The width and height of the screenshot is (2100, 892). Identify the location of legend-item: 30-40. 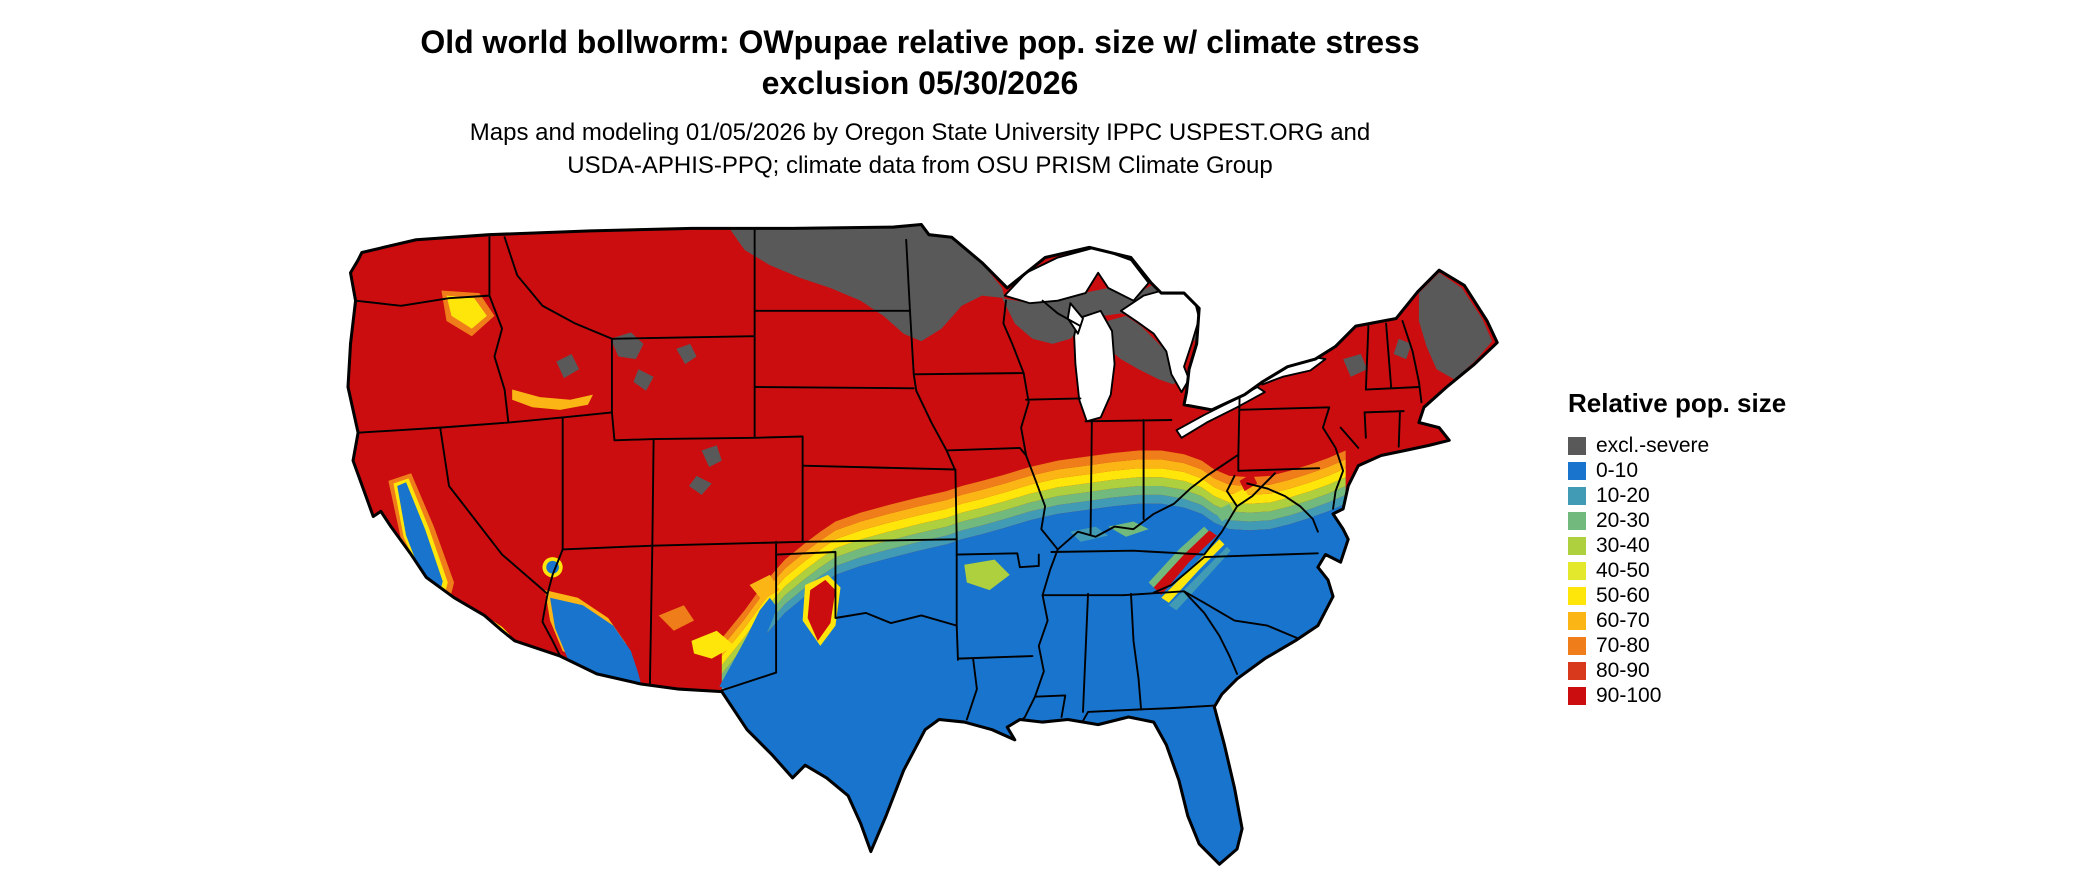
(1677, 545).